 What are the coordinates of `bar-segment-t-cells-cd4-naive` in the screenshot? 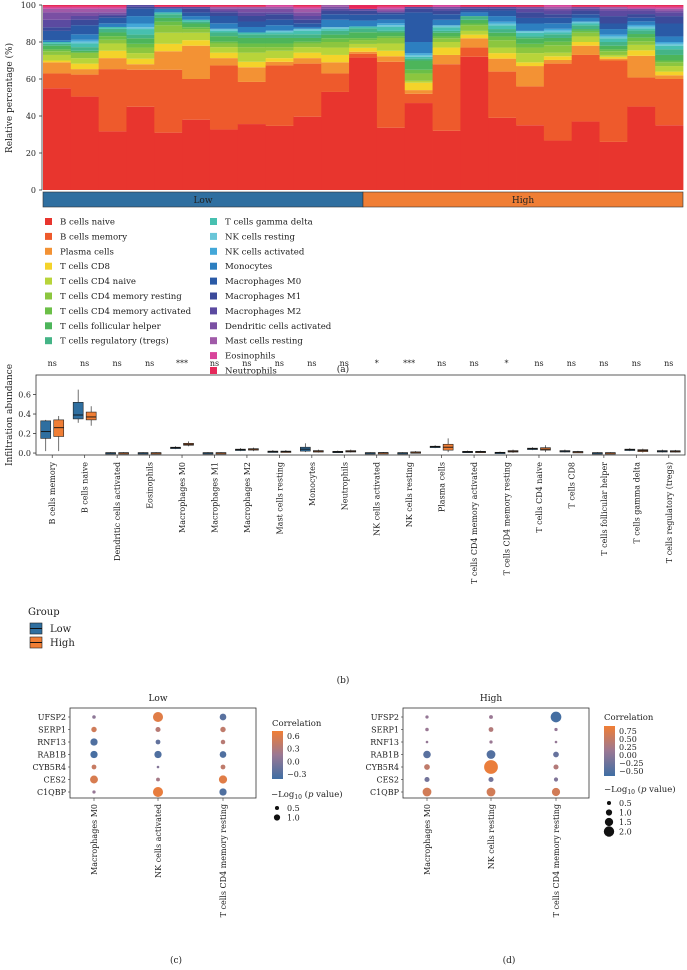 It's located at (85, 61).